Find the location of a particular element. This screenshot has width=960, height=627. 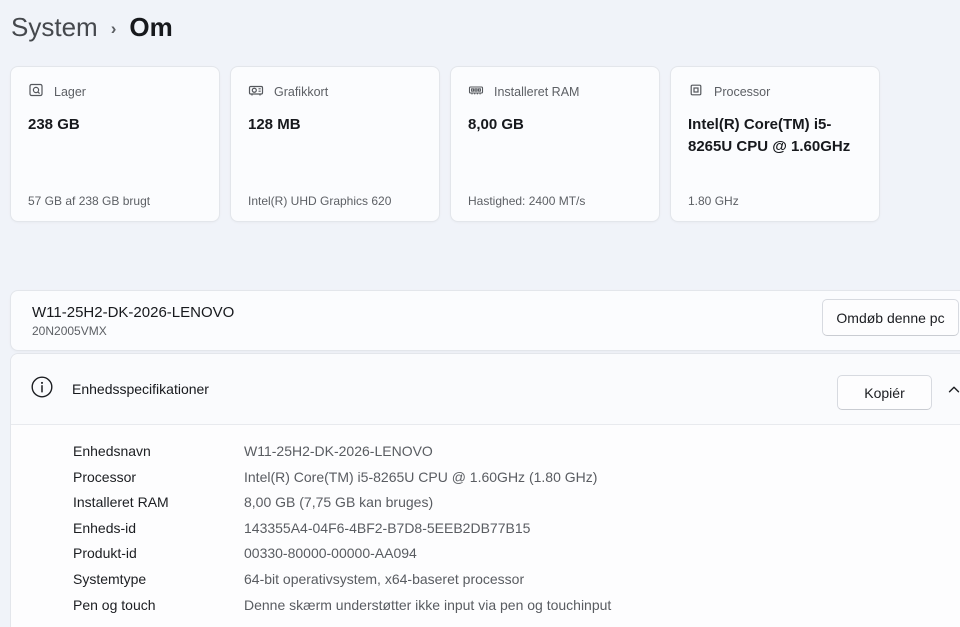

ram-card-value: 8,00 GB is located at coordinates (496, 124).